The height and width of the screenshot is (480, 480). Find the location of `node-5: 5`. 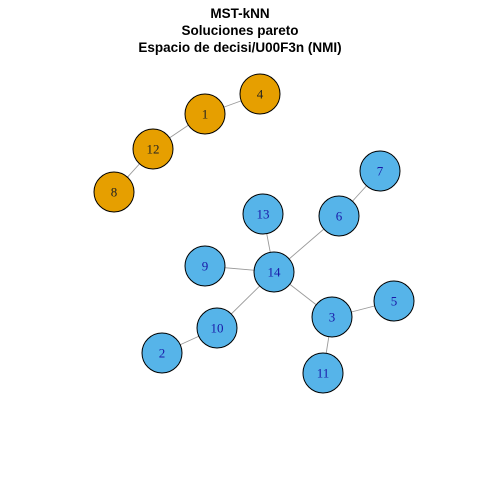

node-5: 5 is located at coordinates (394, 301).